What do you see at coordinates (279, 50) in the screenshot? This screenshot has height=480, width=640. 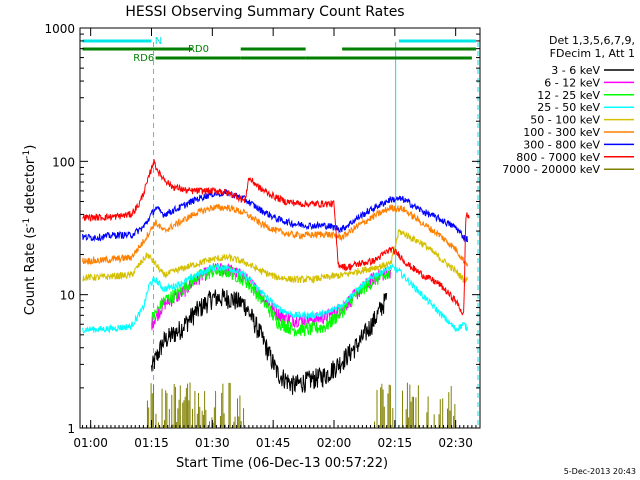 I see `flag-bars: N RD0 RD6` at bounding box center [279, 50].